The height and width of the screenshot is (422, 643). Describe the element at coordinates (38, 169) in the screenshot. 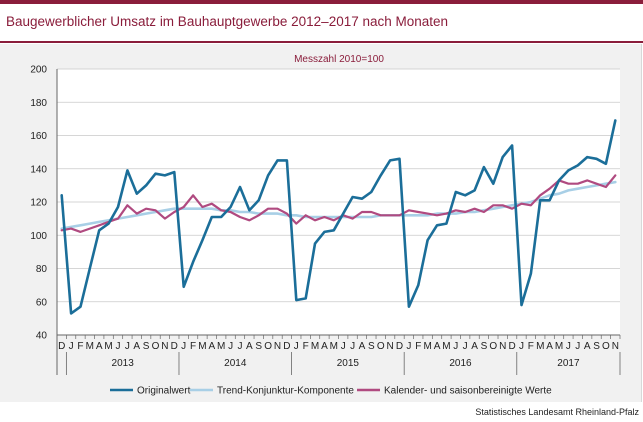

I see `y-tick-label: 140` at that location.